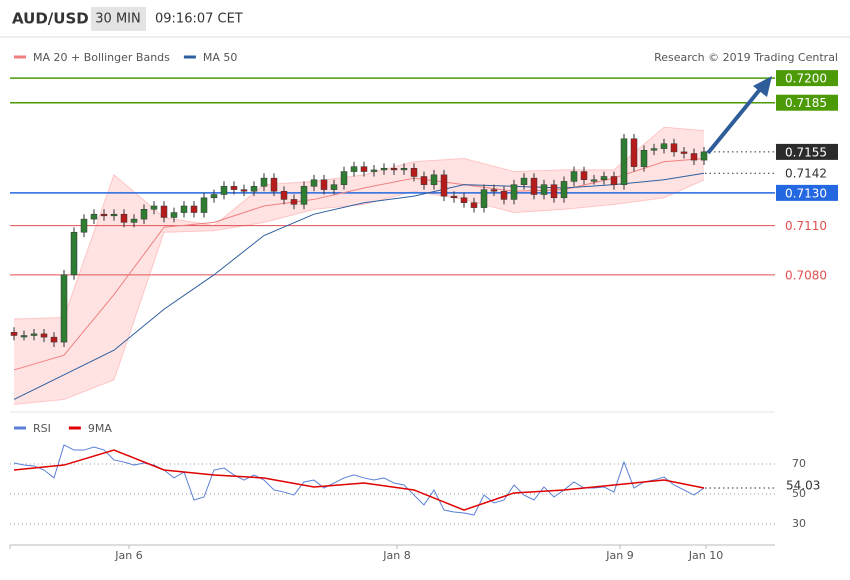 This screenshot has width=850, height=580. Describe the element at coordinates (128, 555) in the screenshot. I see `x-tick-label: Jan 6` at that location.